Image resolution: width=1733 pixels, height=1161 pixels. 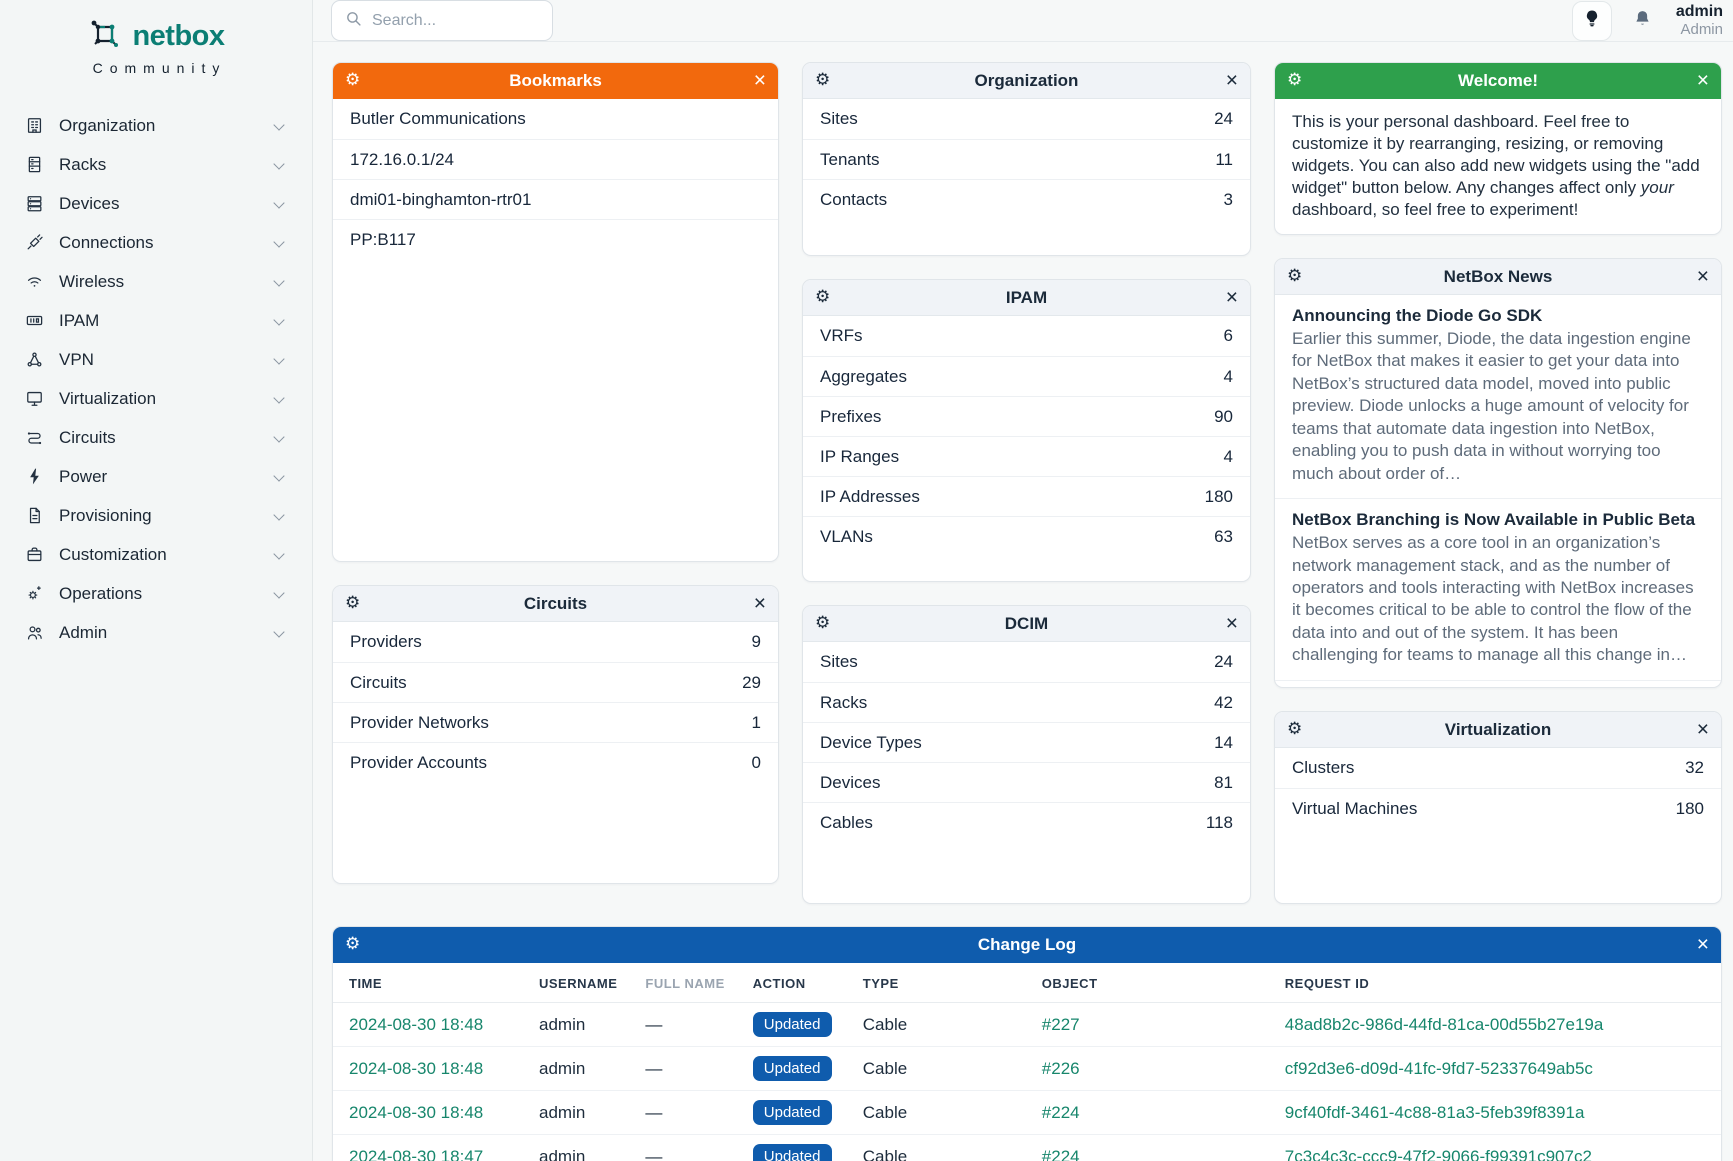 I want to click on stat-row: Device Types 14, so click(x=1026, y=742).